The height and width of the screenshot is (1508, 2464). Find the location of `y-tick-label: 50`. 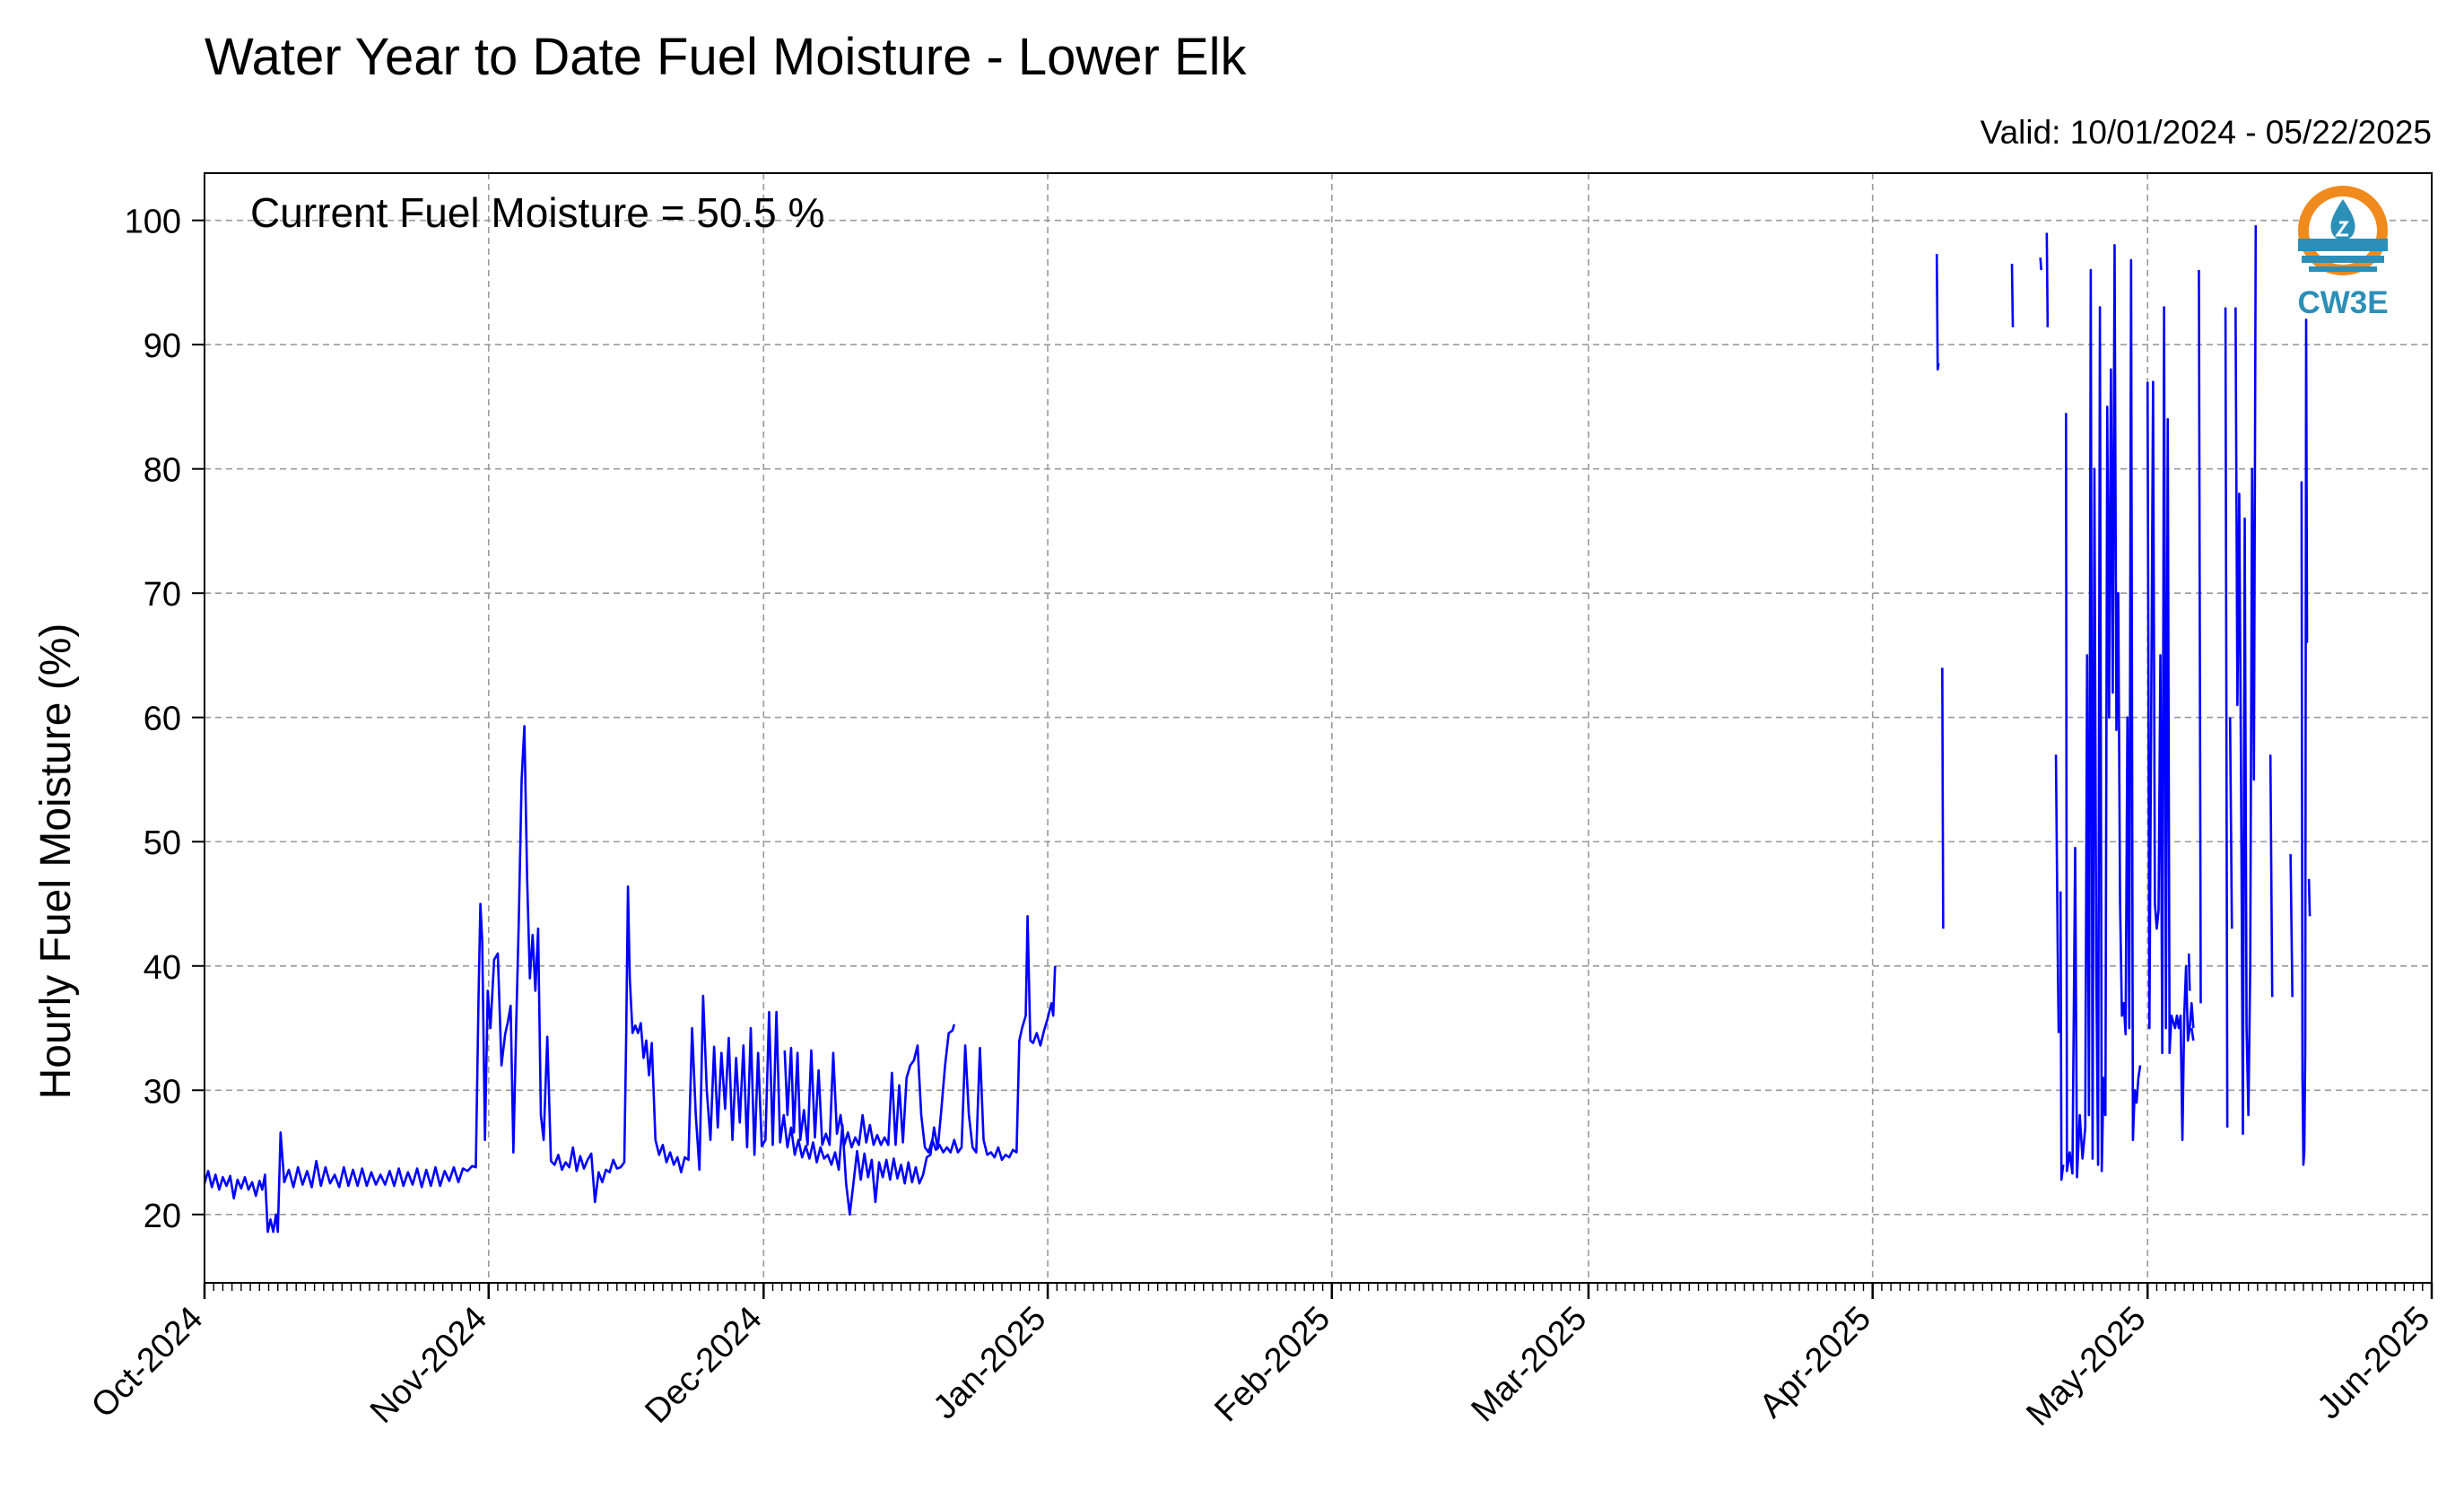

y-tick-label: 50 is located at coordinates (162, 843).